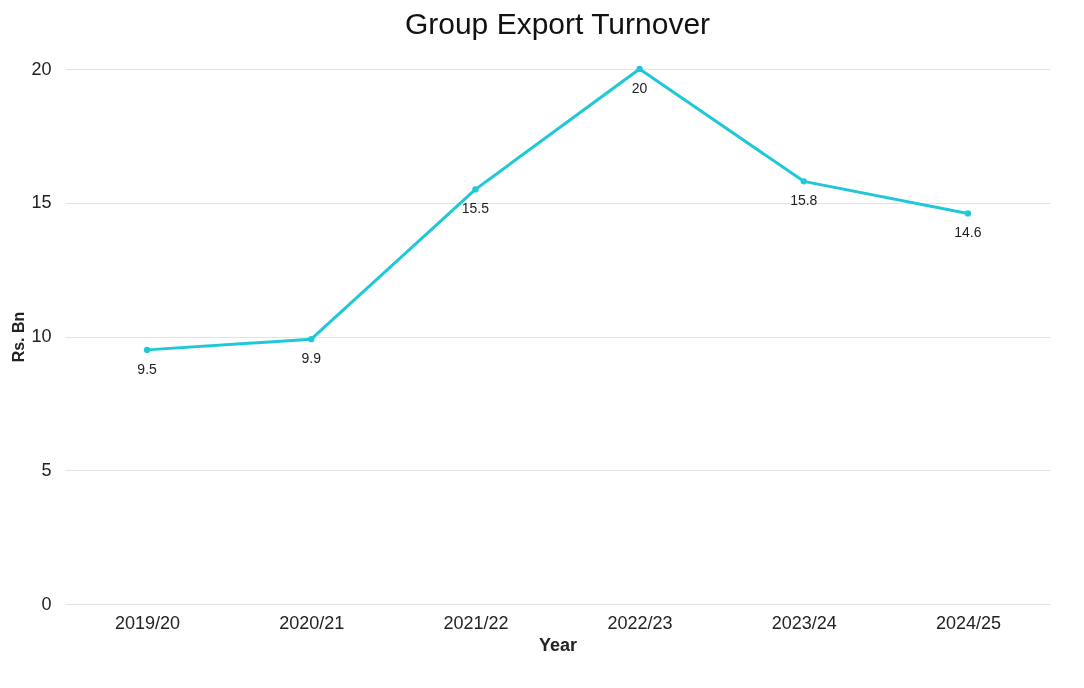 Image resolution: width=1084 pixels, height=688 pixels. I want to click on y-axis-title: Rs. Bn, so click(19, 337).